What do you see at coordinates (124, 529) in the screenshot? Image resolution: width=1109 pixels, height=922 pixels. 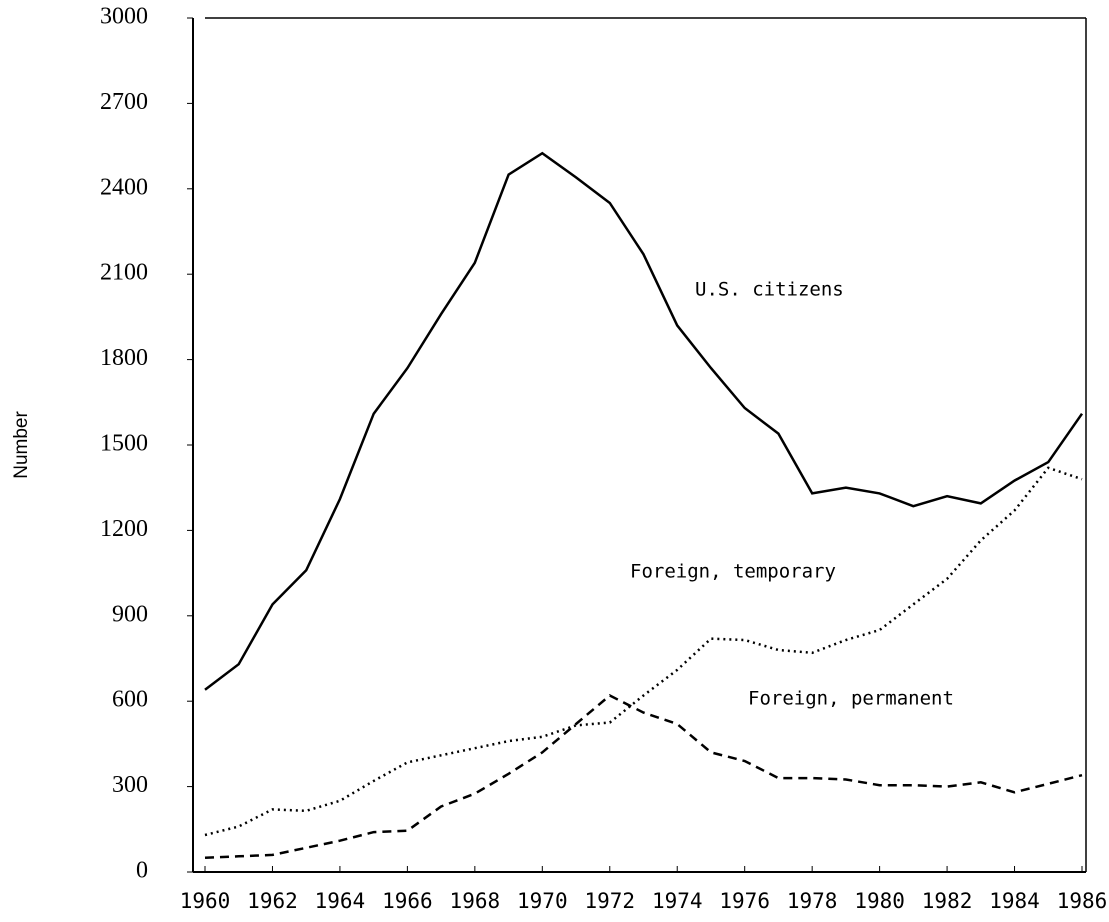 I see `y-tick-label: 1200` at bounding box center [124, 529].